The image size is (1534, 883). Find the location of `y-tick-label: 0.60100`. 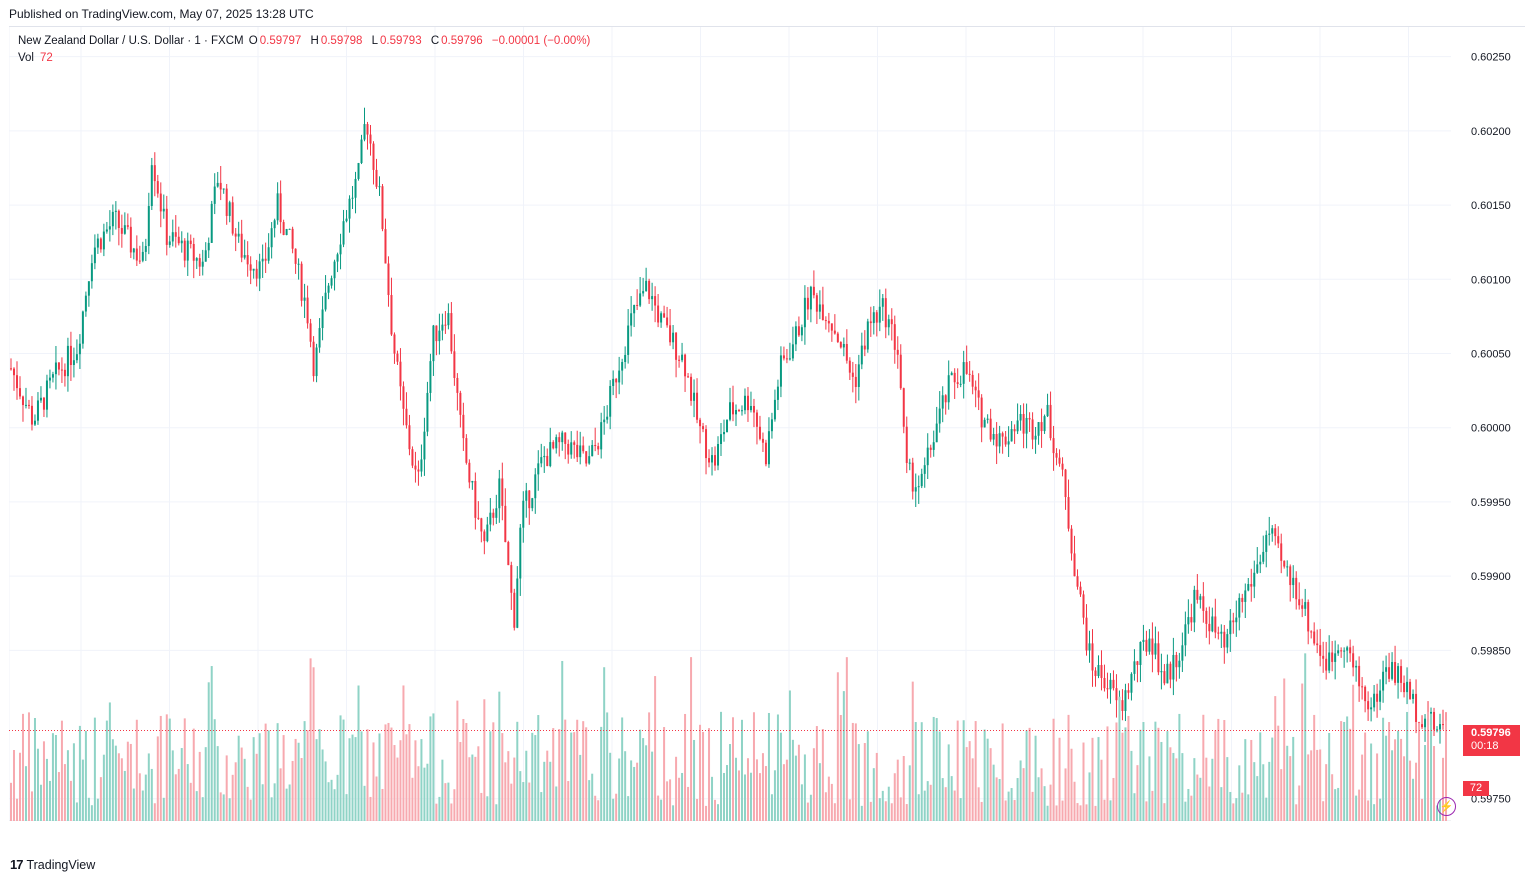

y-tick-label: 0.60100 is located at coordinates (1491, 280).